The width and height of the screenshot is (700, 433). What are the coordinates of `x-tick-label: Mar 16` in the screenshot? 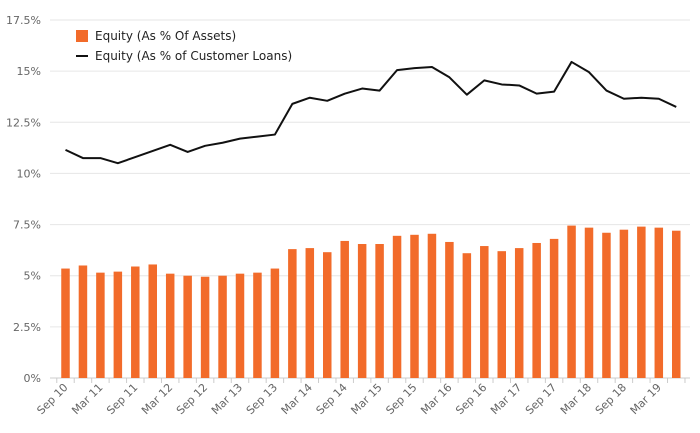 It's located at (436, 399).